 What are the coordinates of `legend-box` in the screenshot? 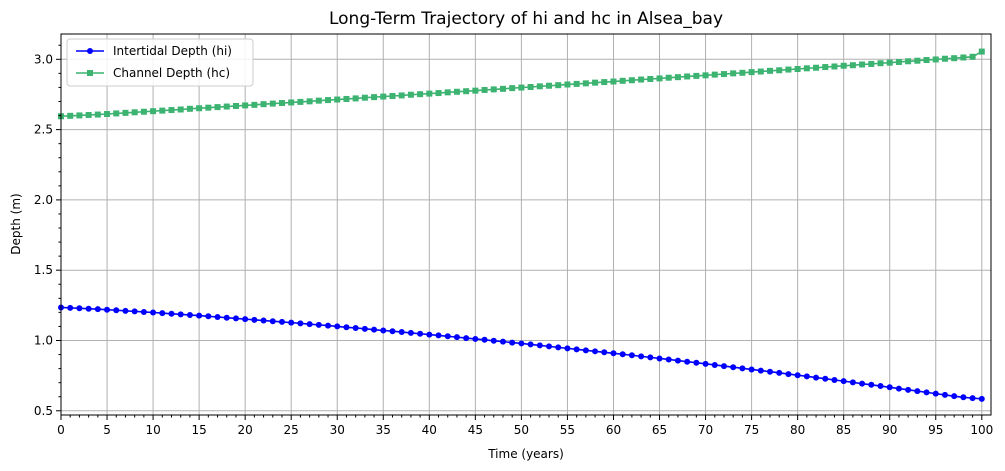 It's located at (160, 62).